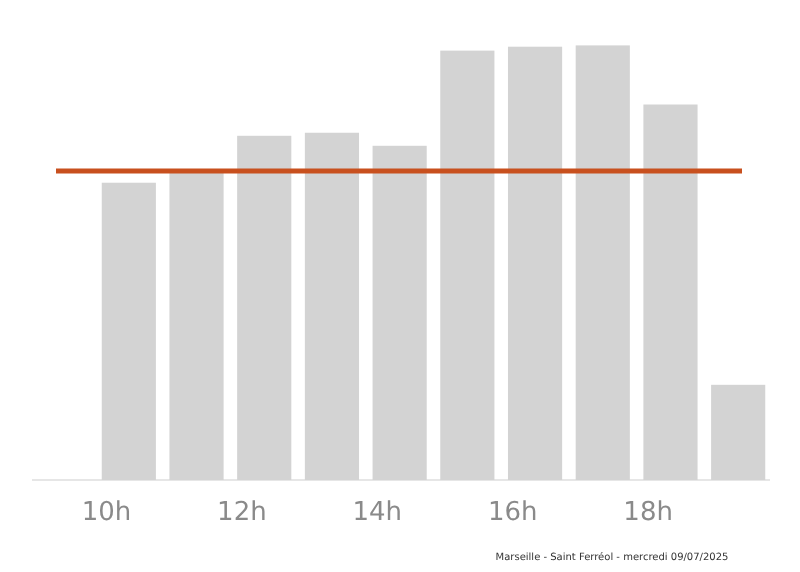  I want to click on x-tick-label: 10h, so click(106, 513).